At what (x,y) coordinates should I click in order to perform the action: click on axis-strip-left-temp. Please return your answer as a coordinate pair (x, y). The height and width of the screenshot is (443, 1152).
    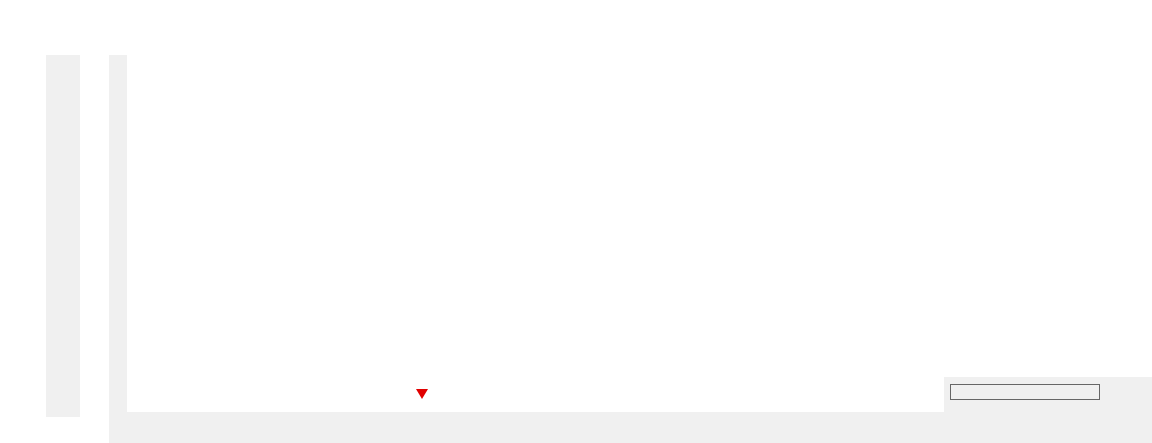
    Looking at the image, I should click on (63, 236).